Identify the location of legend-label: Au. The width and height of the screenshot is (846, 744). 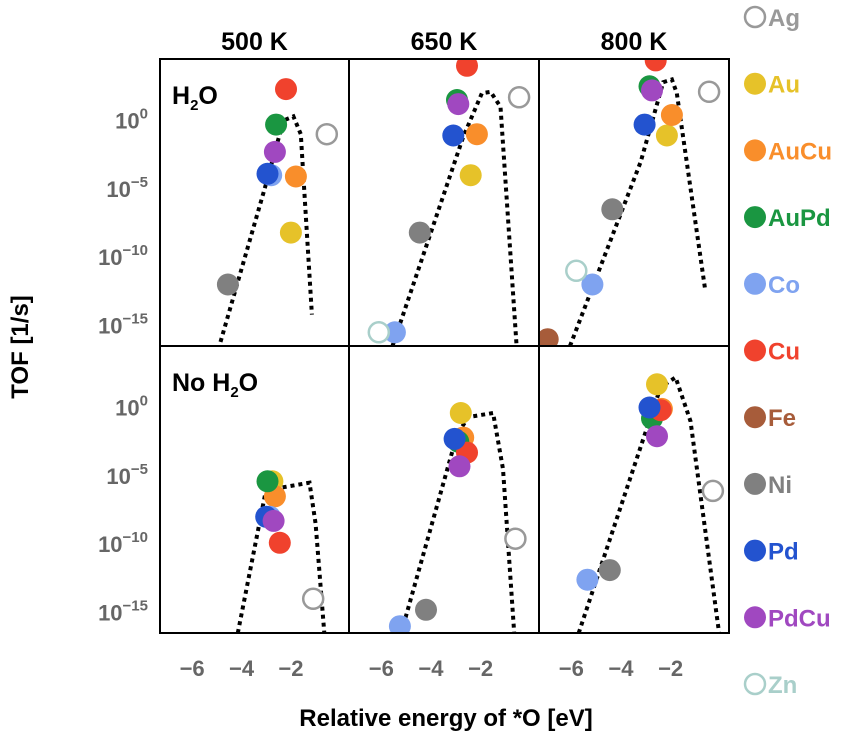
(784, 85).